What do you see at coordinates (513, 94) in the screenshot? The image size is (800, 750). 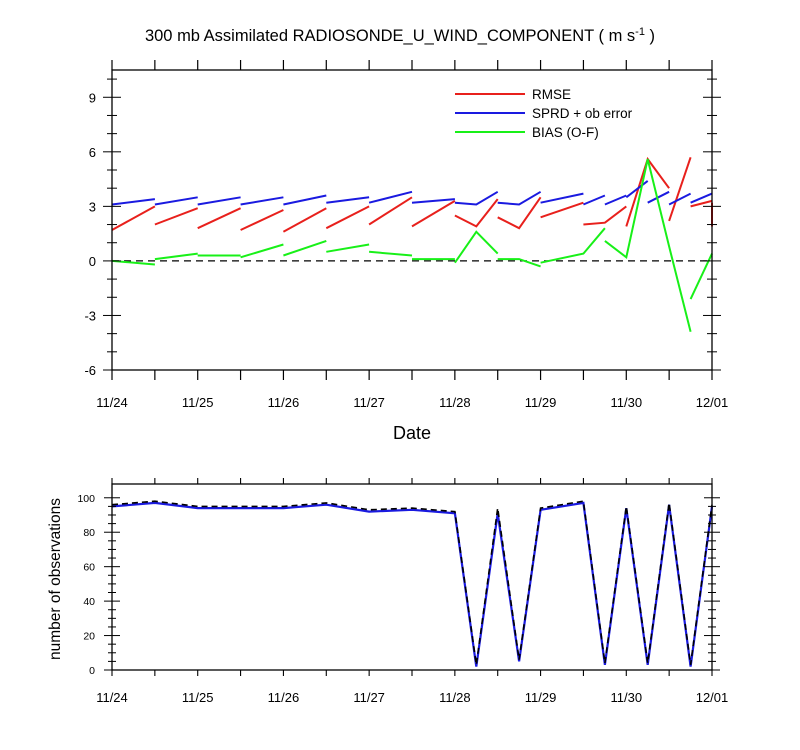 I see `legend-item-rmse: RMSE` at bounding box center [513, 94].